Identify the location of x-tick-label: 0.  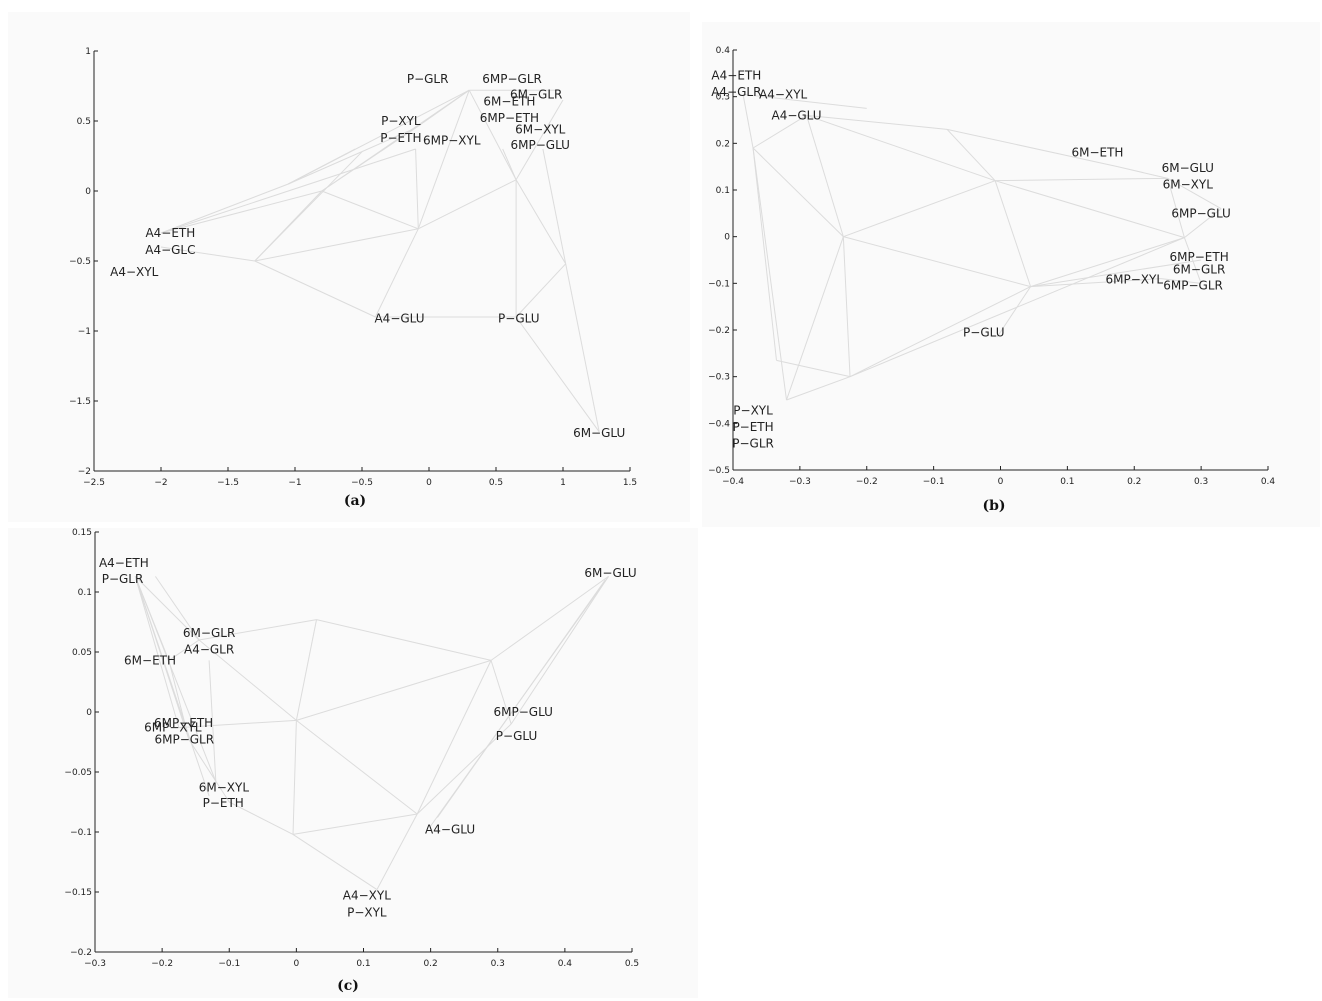
(429, 483).